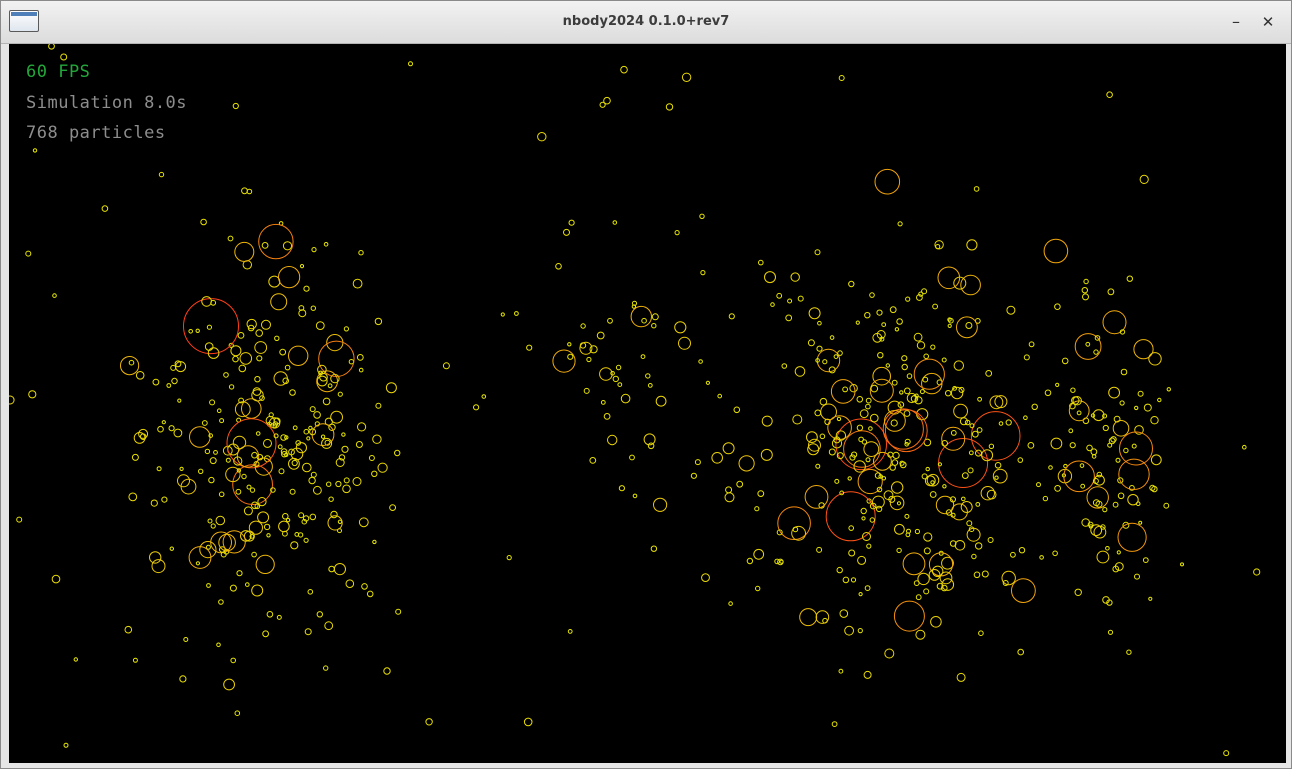 The height and width of the screenshot is (769, 1292). What do you see at coordinates (24, 21) in the screenshot?
I see `window-icon` at bounding box center [24, 21].